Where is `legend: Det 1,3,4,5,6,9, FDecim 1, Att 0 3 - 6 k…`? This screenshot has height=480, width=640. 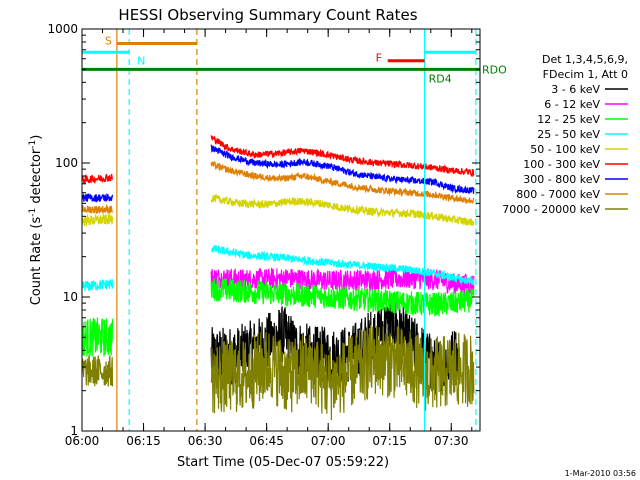
legend: Det 1,3,4,5,6,9, FDecim 1, Att 0 3 - 6 k… is located at coordinates (565, 134).